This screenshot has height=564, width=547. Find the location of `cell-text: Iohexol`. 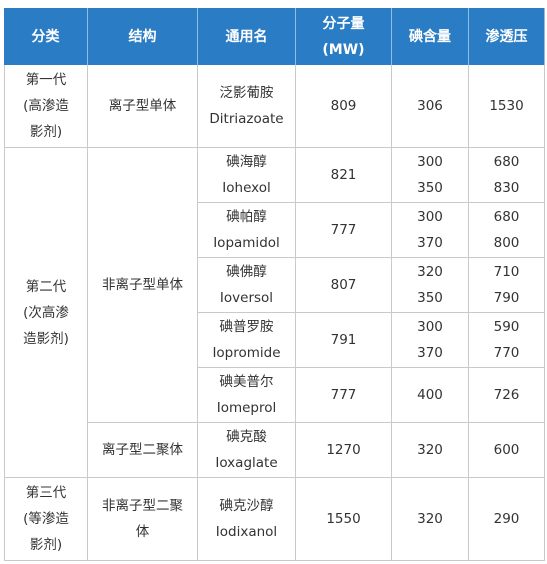

cell-text: Iohexol is located at coordinates (246, 188).